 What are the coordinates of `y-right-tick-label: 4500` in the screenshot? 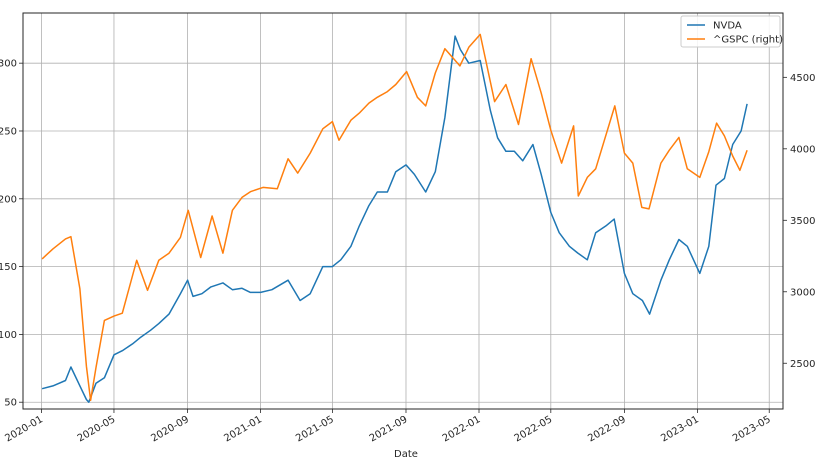 It's located at (802, 78).